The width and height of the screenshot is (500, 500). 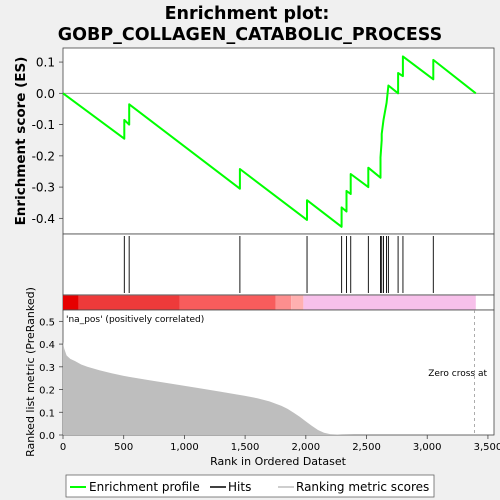 I want to click on es-y-tick-label: 0.0, so click(x=45, y=94).